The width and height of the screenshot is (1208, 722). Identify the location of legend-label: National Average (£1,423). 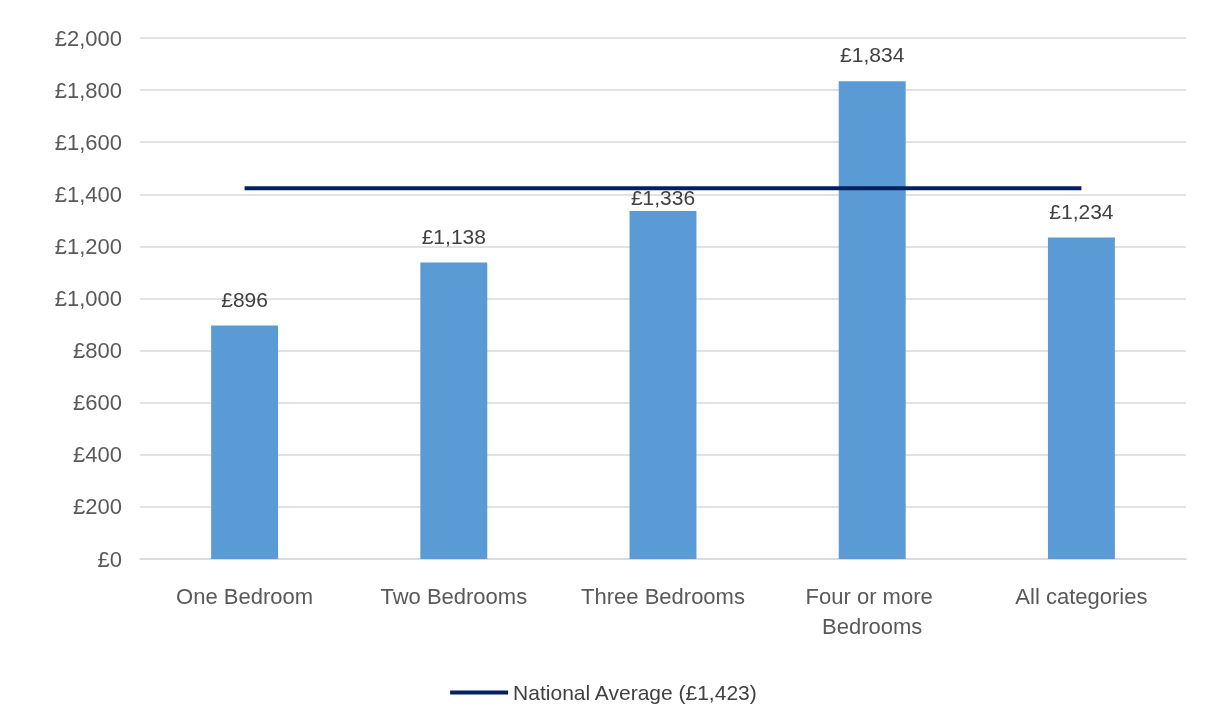
(635, 692).